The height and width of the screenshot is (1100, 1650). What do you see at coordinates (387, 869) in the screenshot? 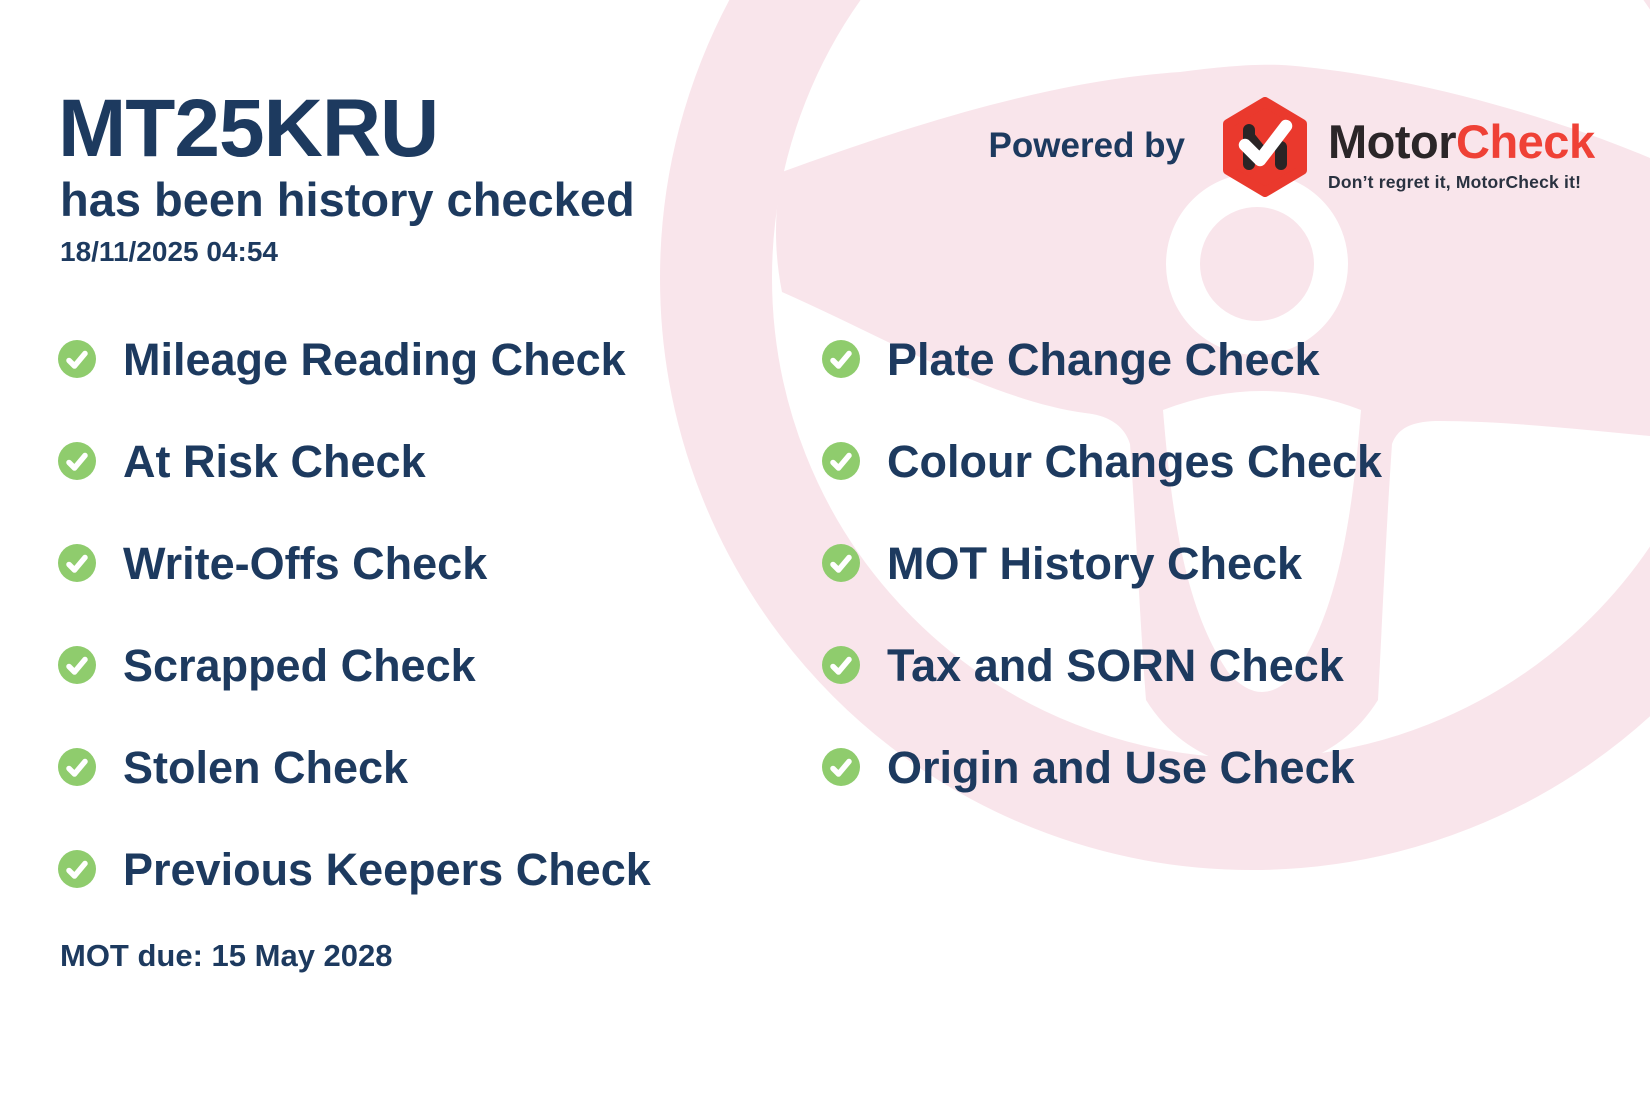
I see `check-item-label: Previous Keepers Check` at bounding box center [387, 869].